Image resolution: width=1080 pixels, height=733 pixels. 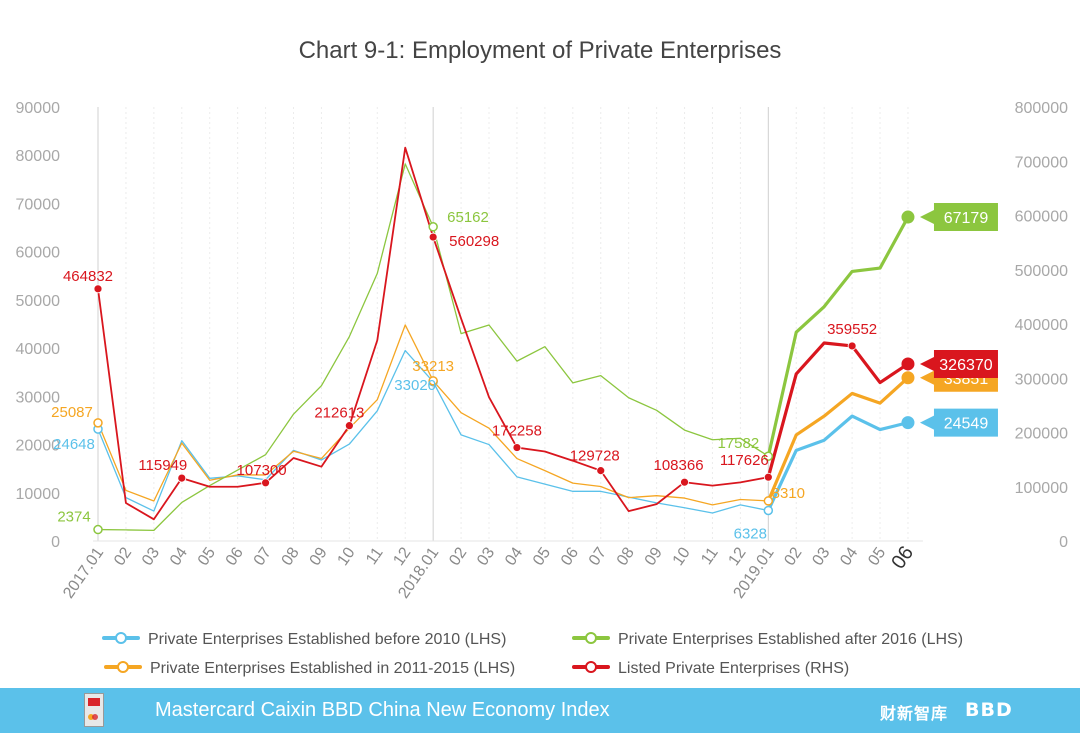 I want to click on caixin-brand: 财新智库, so click(x=914, y=714).